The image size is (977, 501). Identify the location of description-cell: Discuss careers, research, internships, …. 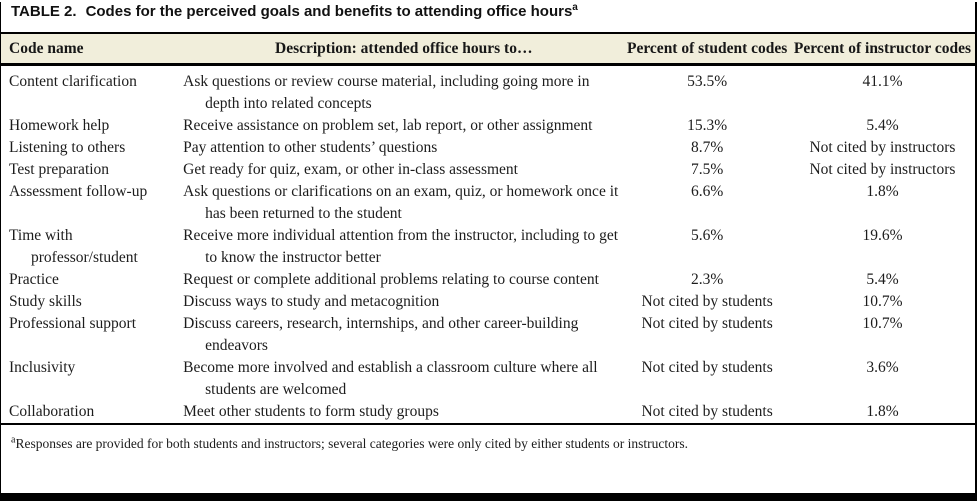
(381, 334).